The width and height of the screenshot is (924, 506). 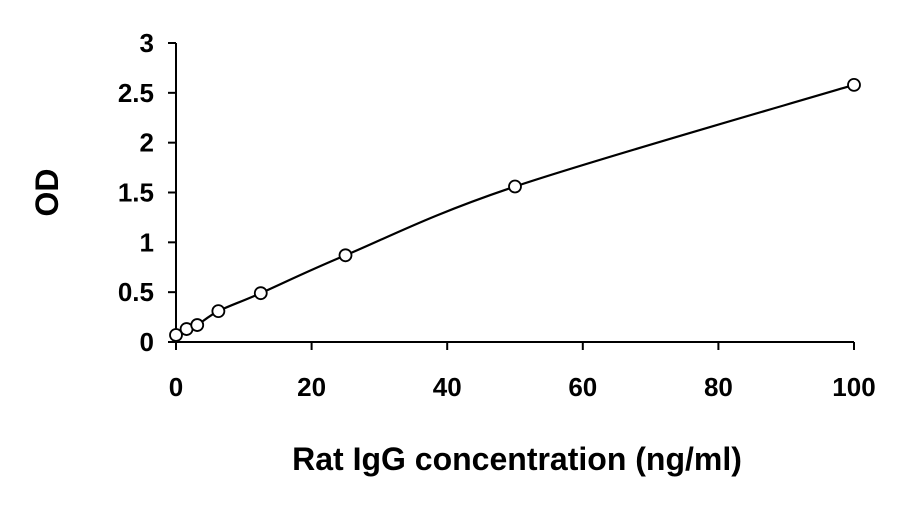 What do you see at coordinates (447, 387) in the screenshot?
I see `x-tick-label: 40` at bounding box center [447, 387].